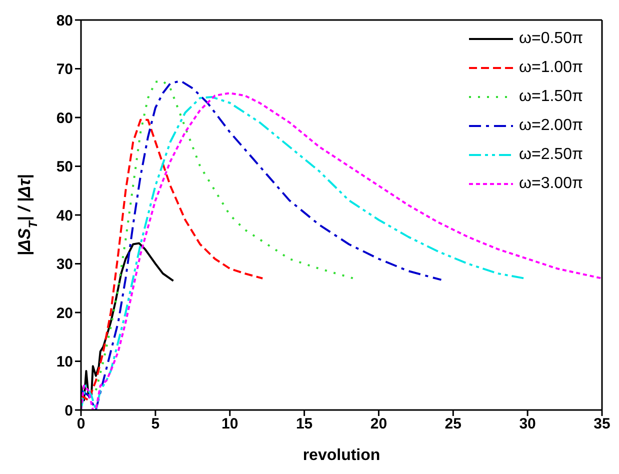 The height and width of the screenshot is (474, 619). What do you see at coordinates (550, 155) in the screenshot?
I see `legend-label: ω=2.50π` at bounding box center [550, 155].